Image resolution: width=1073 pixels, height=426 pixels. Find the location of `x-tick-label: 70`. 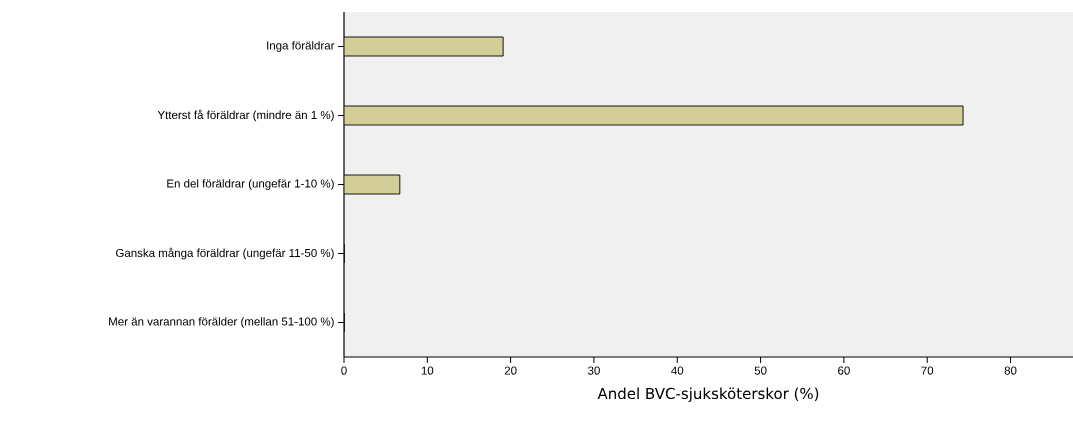

x-tick-label: 70 is located at coordinates (927, 370).